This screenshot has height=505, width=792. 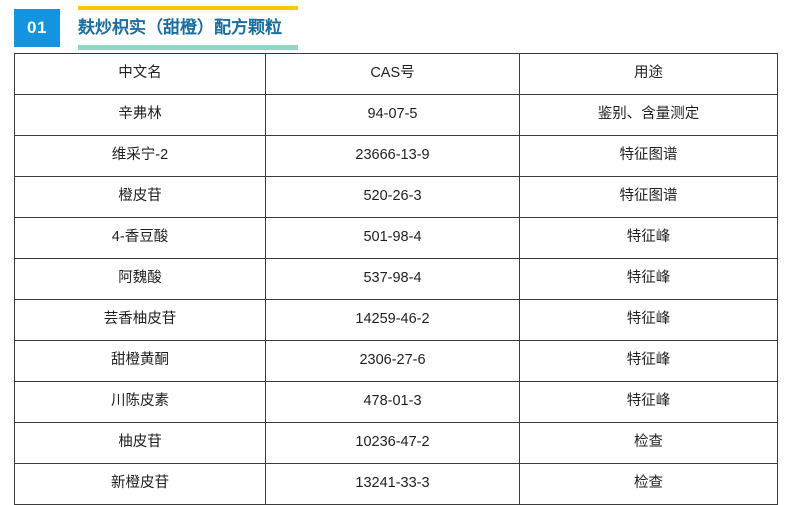 What do you see at coordinates (392, 320) in the screenshot?
I see `cell-cas: 14259-46-2` at bounding box center [392, 320].